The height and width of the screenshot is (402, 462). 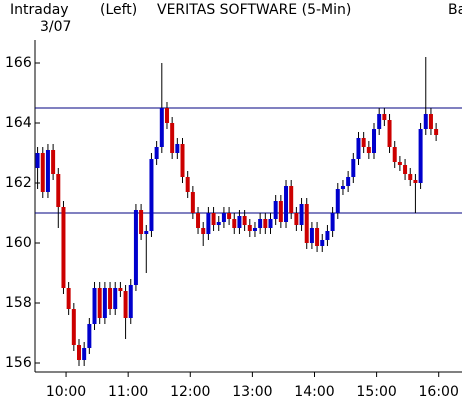 What do you see at coordinates (128, 392) in the screenshot?
I see `x-tick-label: 11:00` at bounding box center [128, 392].